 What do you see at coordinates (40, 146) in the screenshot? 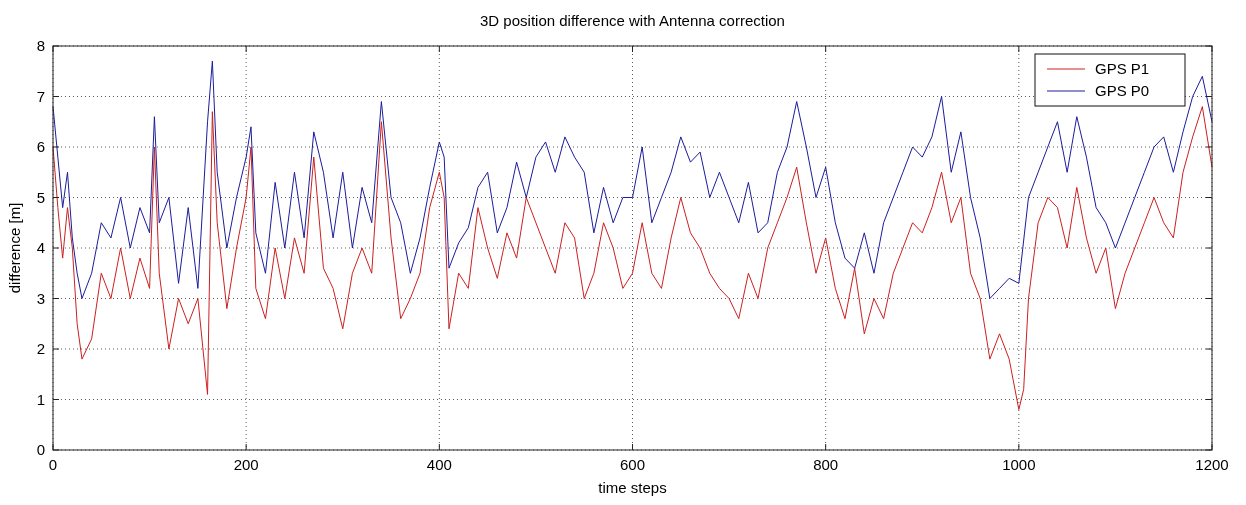
I see `y-tick-label: 6` at bounding box center [40, 146].